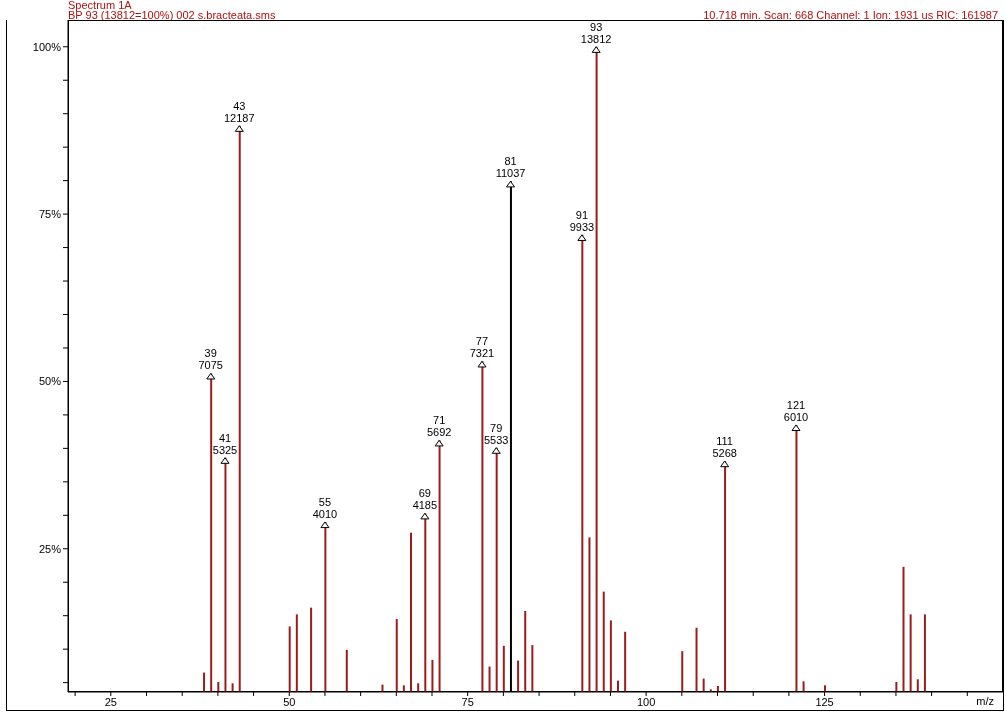  I want to click on annotation: 39 7075, so click(210, 359).